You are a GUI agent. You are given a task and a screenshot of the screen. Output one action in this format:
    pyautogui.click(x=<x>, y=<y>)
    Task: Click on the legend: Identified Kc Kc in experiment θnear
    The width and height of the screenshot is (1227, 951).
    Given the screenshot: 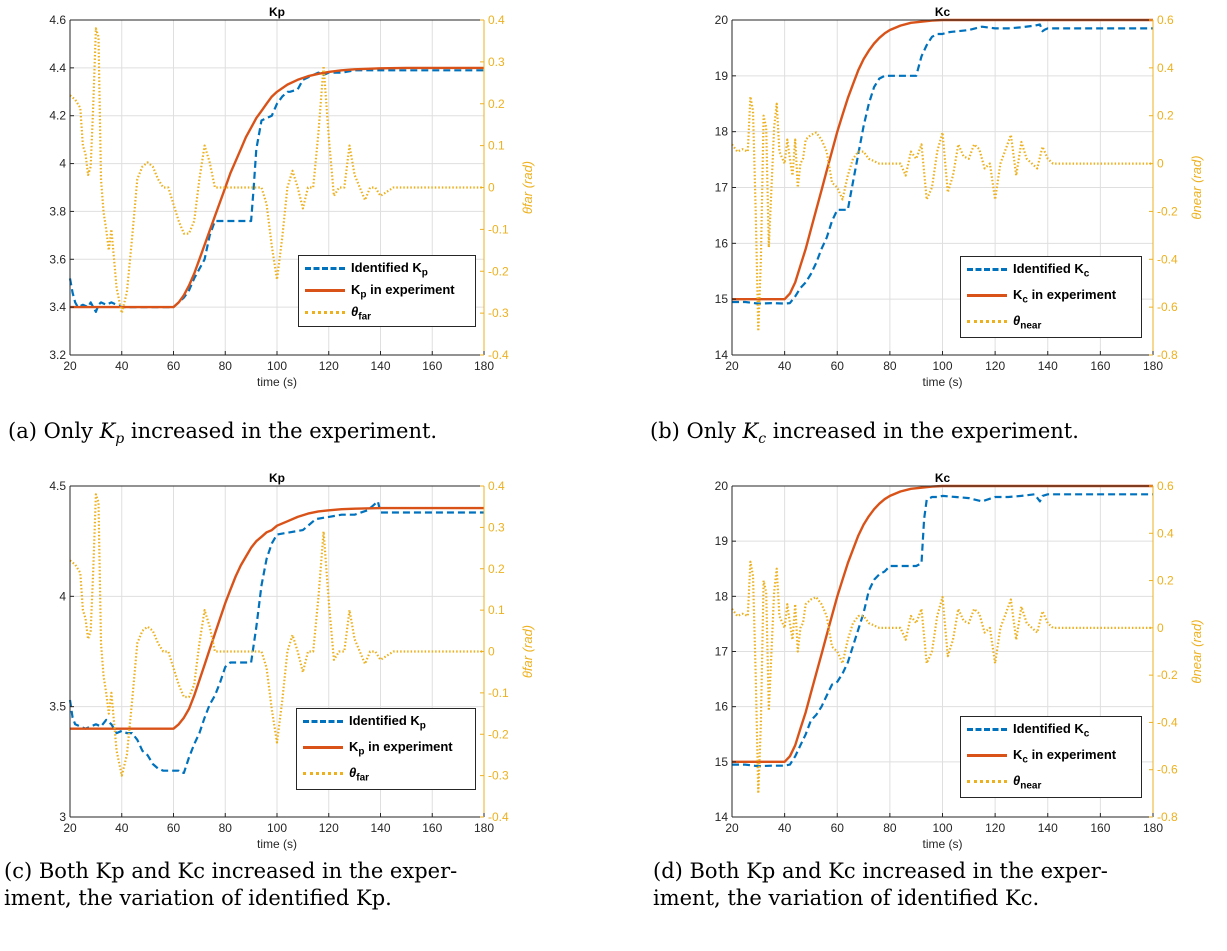 What is the action you would take?
    pyautogui.click(x=1051, y=297)
    